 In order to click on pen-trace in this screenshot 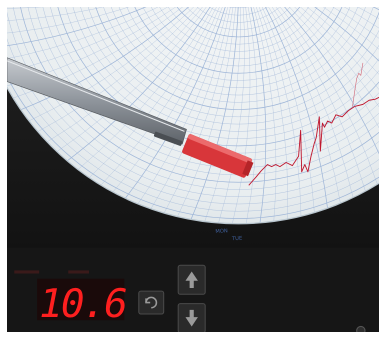, I will do `click(313, 141)`.